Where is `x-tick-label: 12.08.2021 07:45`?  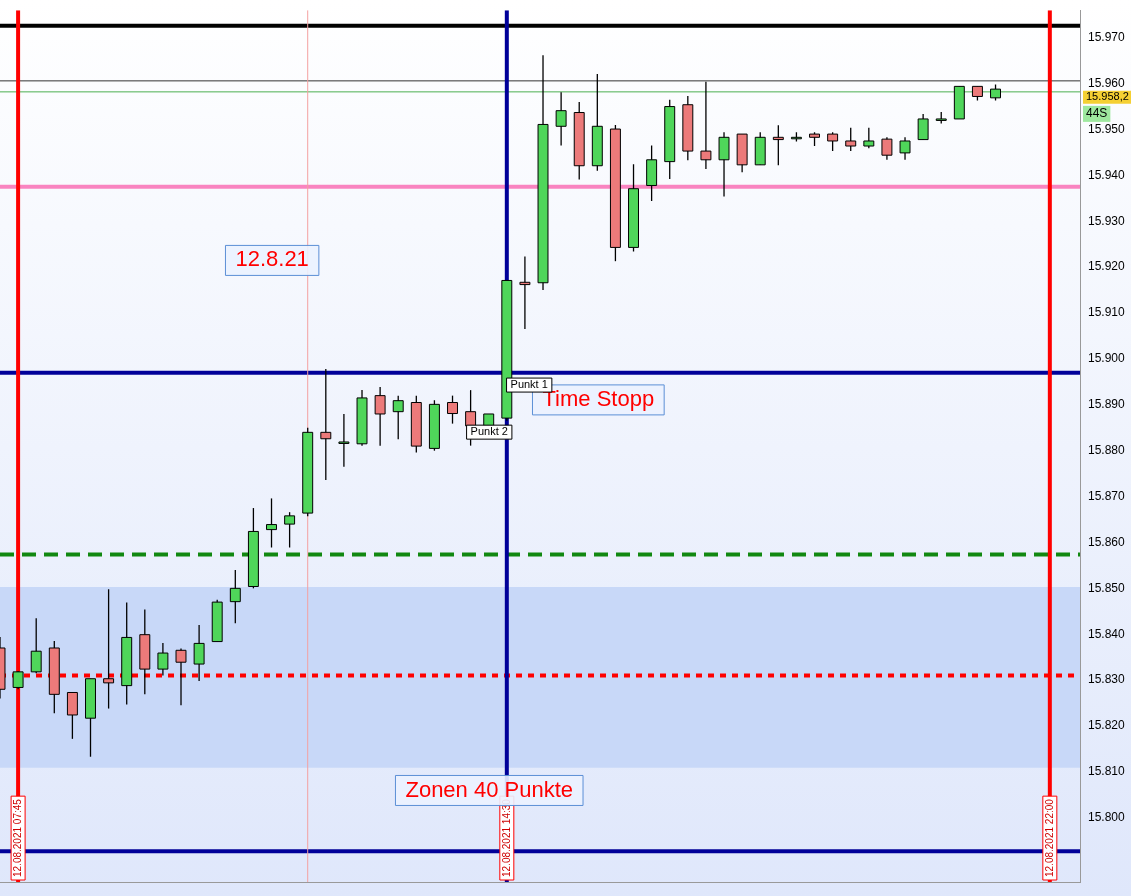 x-tick-label: 12.08.2021 07:45 is located at coordinates (17, 837).